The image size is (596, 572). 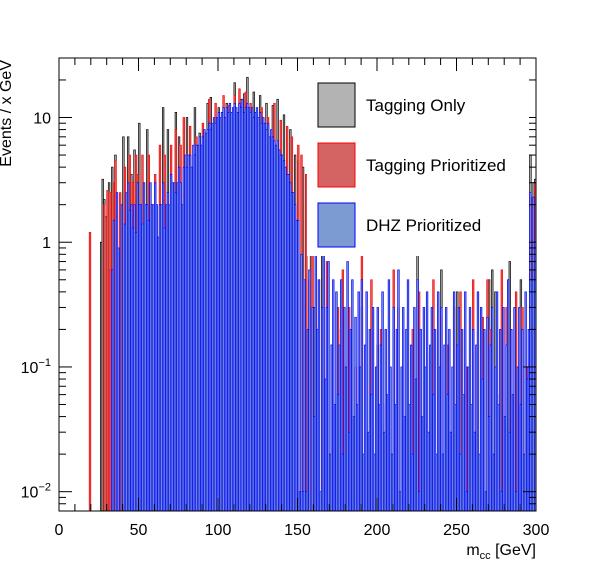 I want to click on y-tick-label: 1, so click(x=46, y=243).